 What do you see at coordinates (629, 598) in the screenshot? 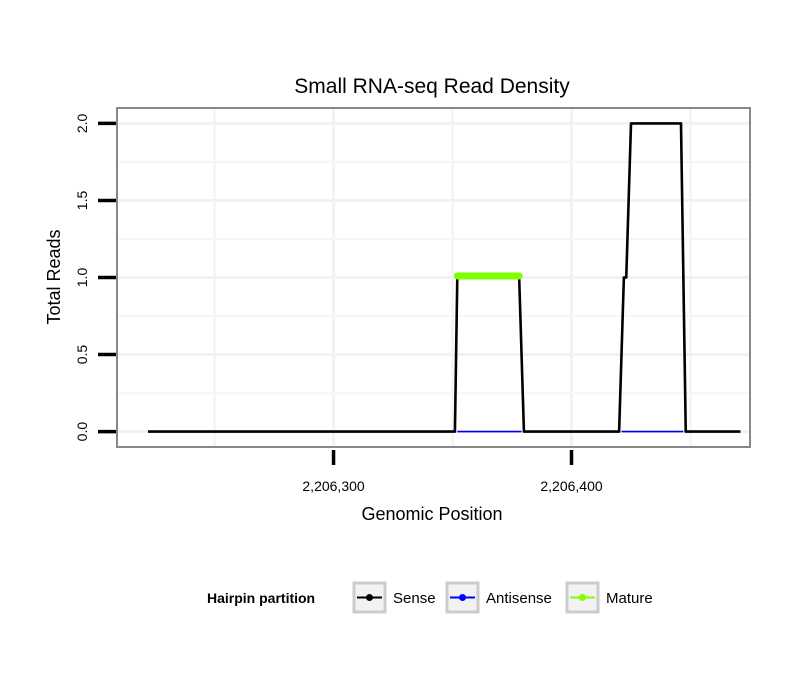
I see `legend-label-mature: Mature` at bounding box center [629, 598].